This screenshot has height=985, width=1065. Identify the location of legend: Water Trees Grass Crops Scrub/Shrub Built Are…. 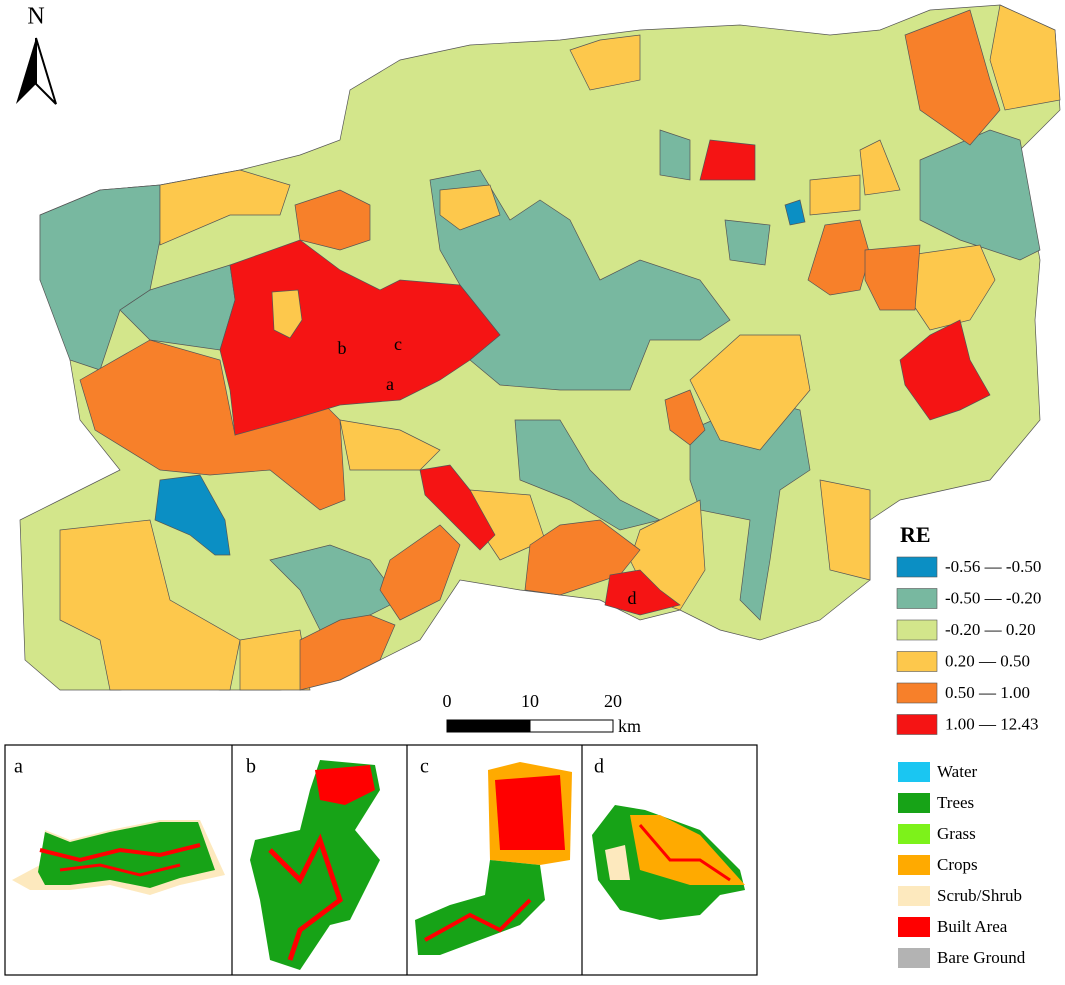
(962, 865).